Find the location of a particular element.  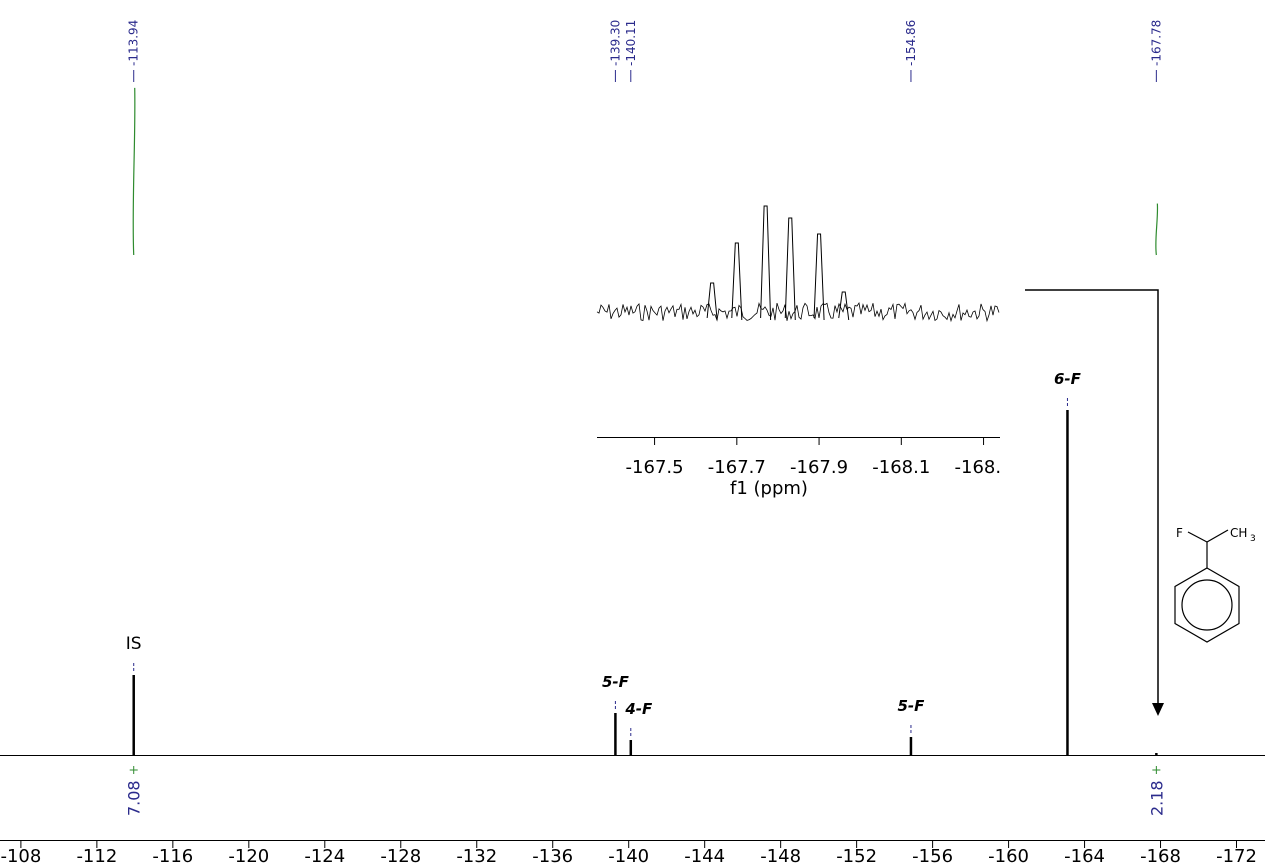

inset-tick-label: -167.7 is located at coordinates (737, 467).